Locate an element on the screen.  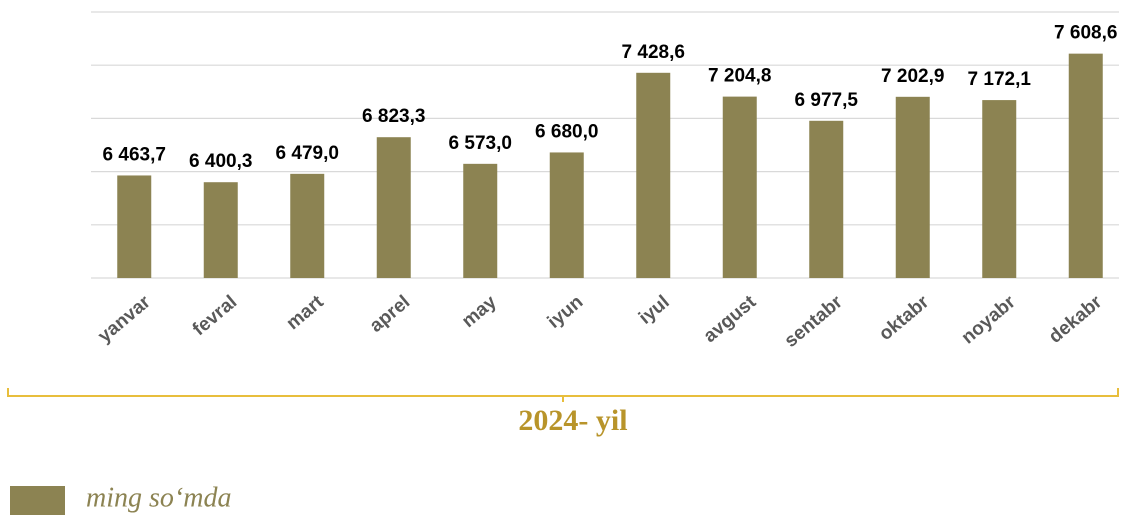
x-tick-label: avgust is located at coordinates (730, 319).